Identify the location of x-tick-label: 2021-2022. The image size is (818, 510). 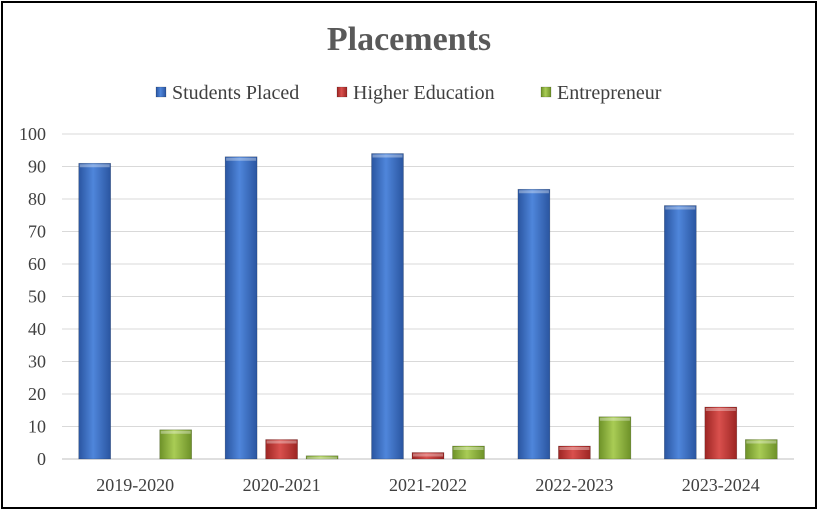
(428, 485).